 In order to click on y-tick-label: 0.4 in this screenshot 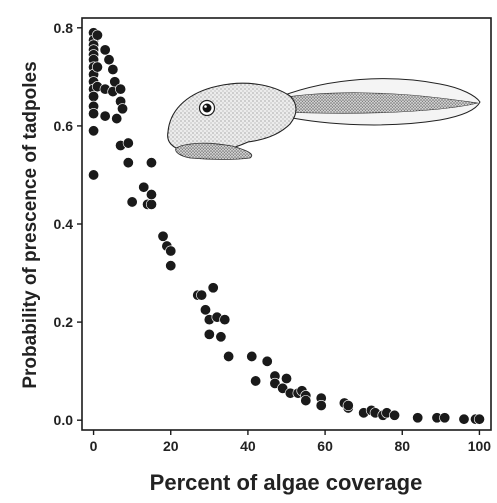, I will do `click(64, 224)`.